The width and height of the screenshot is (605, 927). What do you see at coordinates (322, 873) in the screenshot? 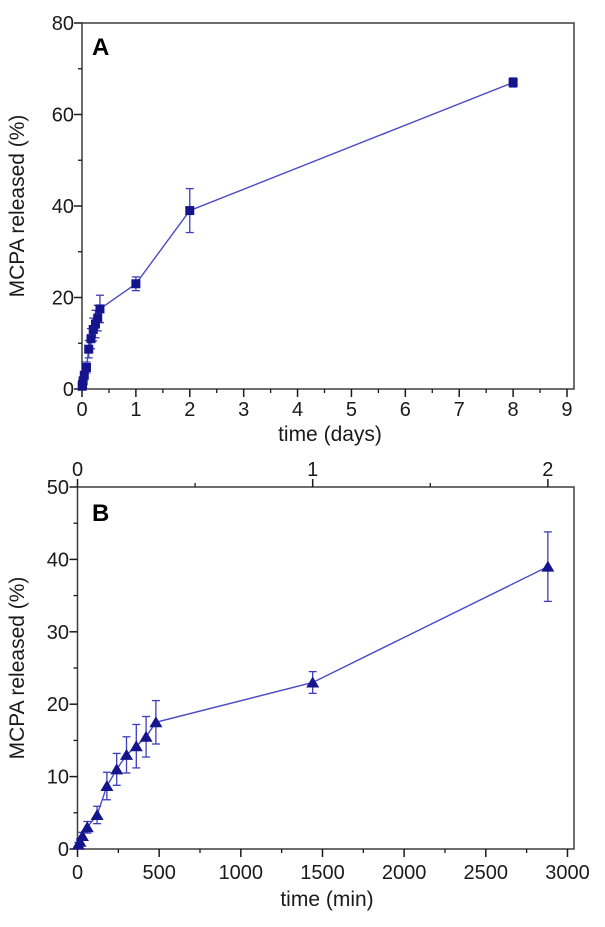
I see `x-tick-label: 1500` at bounding box center [322, 873].